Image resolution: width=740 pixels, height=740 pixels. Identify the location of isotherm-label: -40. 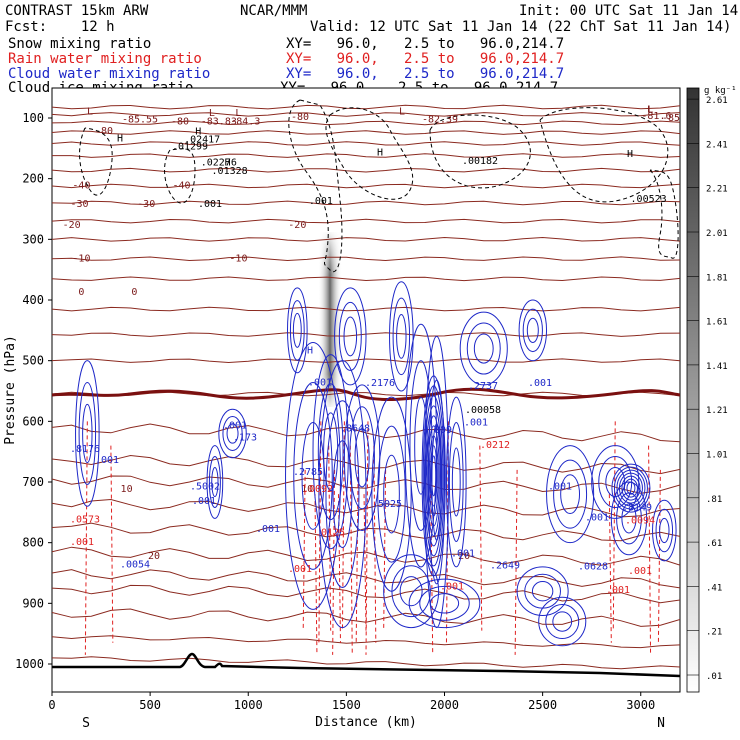
(81, 186).